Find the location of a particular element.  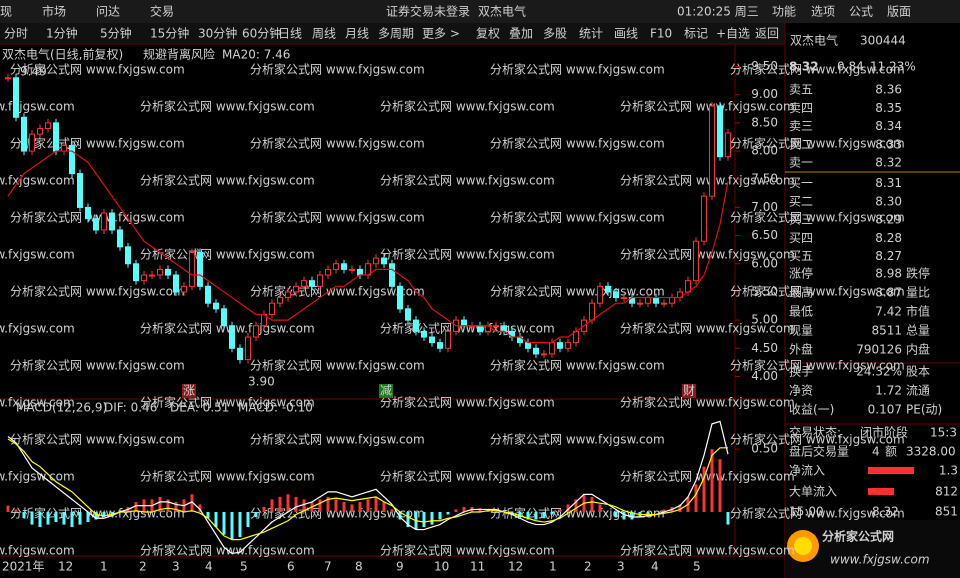

toolbar-button: 周线 is located at coordinates (324, 34).